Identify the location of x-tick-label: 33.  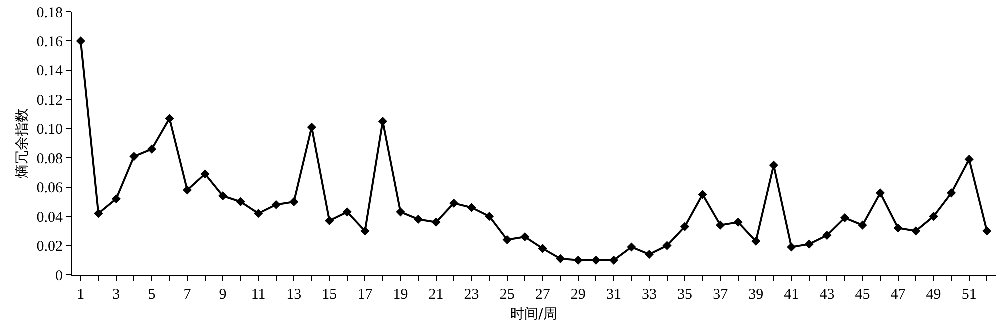
(649, 295).